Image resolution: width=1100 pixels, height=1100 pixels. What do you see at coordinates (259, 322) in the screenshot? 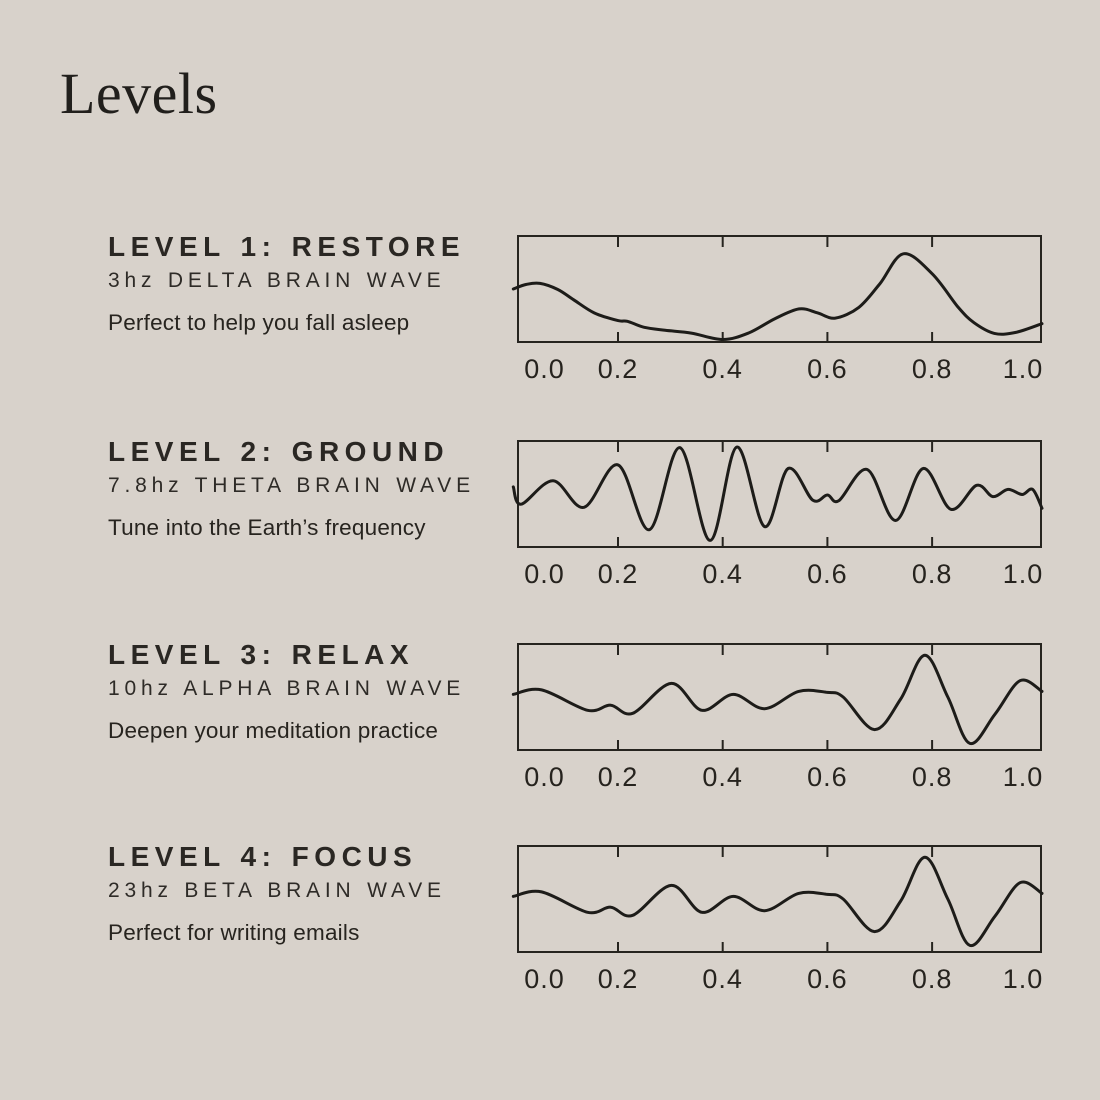
I see `level-1-tagline: Perfect to help you fall asleep` at bounding box center [259, 322].